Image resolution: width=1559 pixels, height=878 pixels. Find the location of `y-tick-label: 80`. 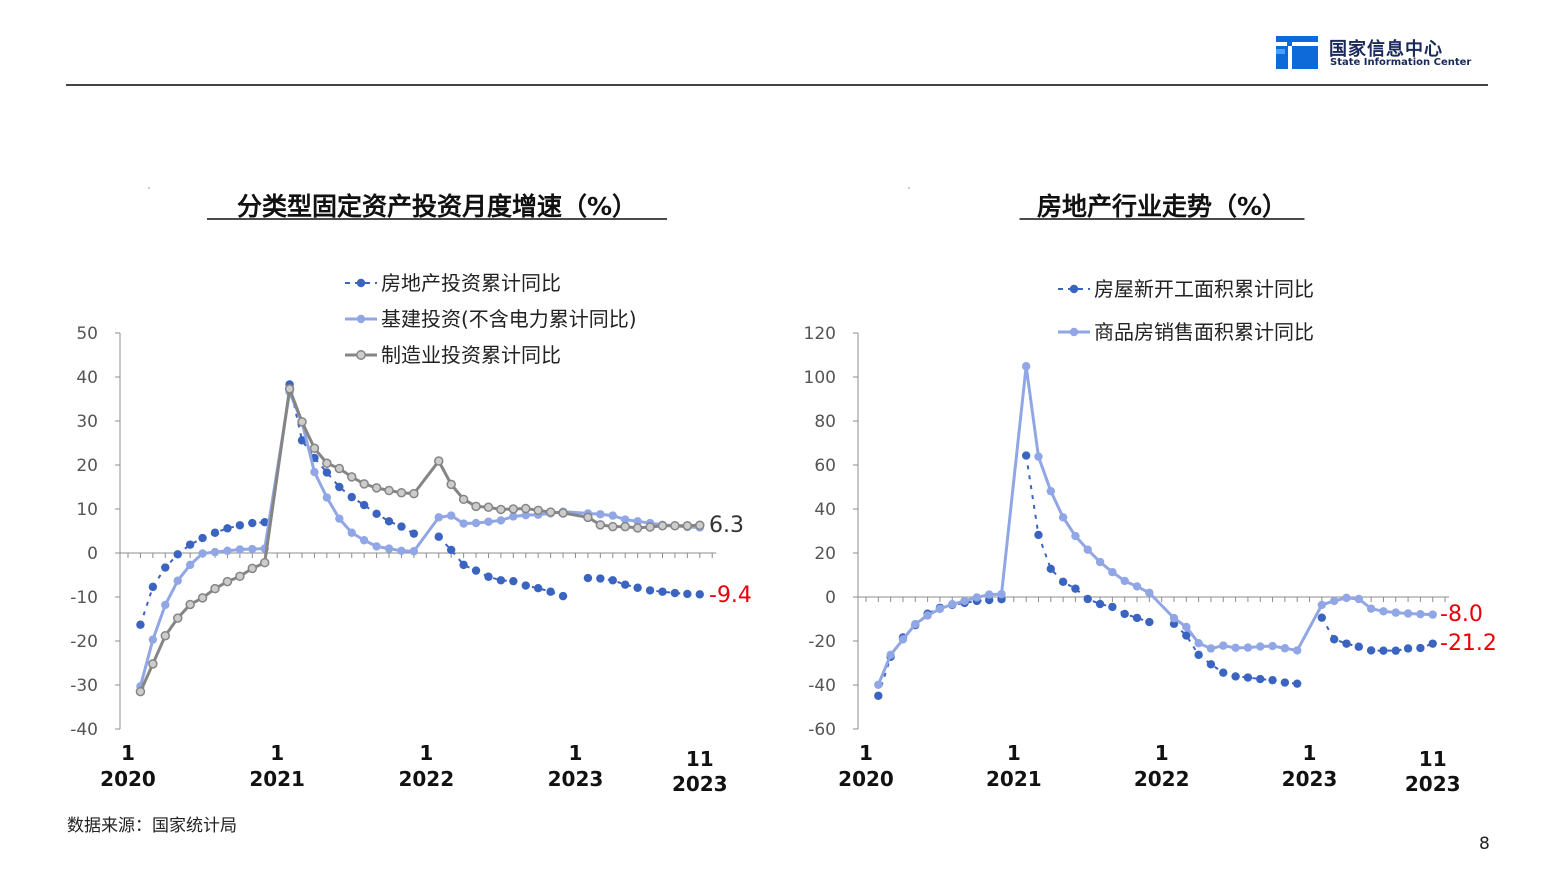

y-tick-label: 80 is located at coordinates (825, 422).